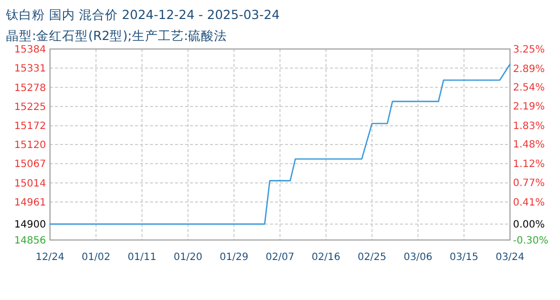 This screenshot has width=560, height=300. Describe the element at coordinates (529, 183) in the screenshot. I see `y2-tick-label: 0.77%` at that location.